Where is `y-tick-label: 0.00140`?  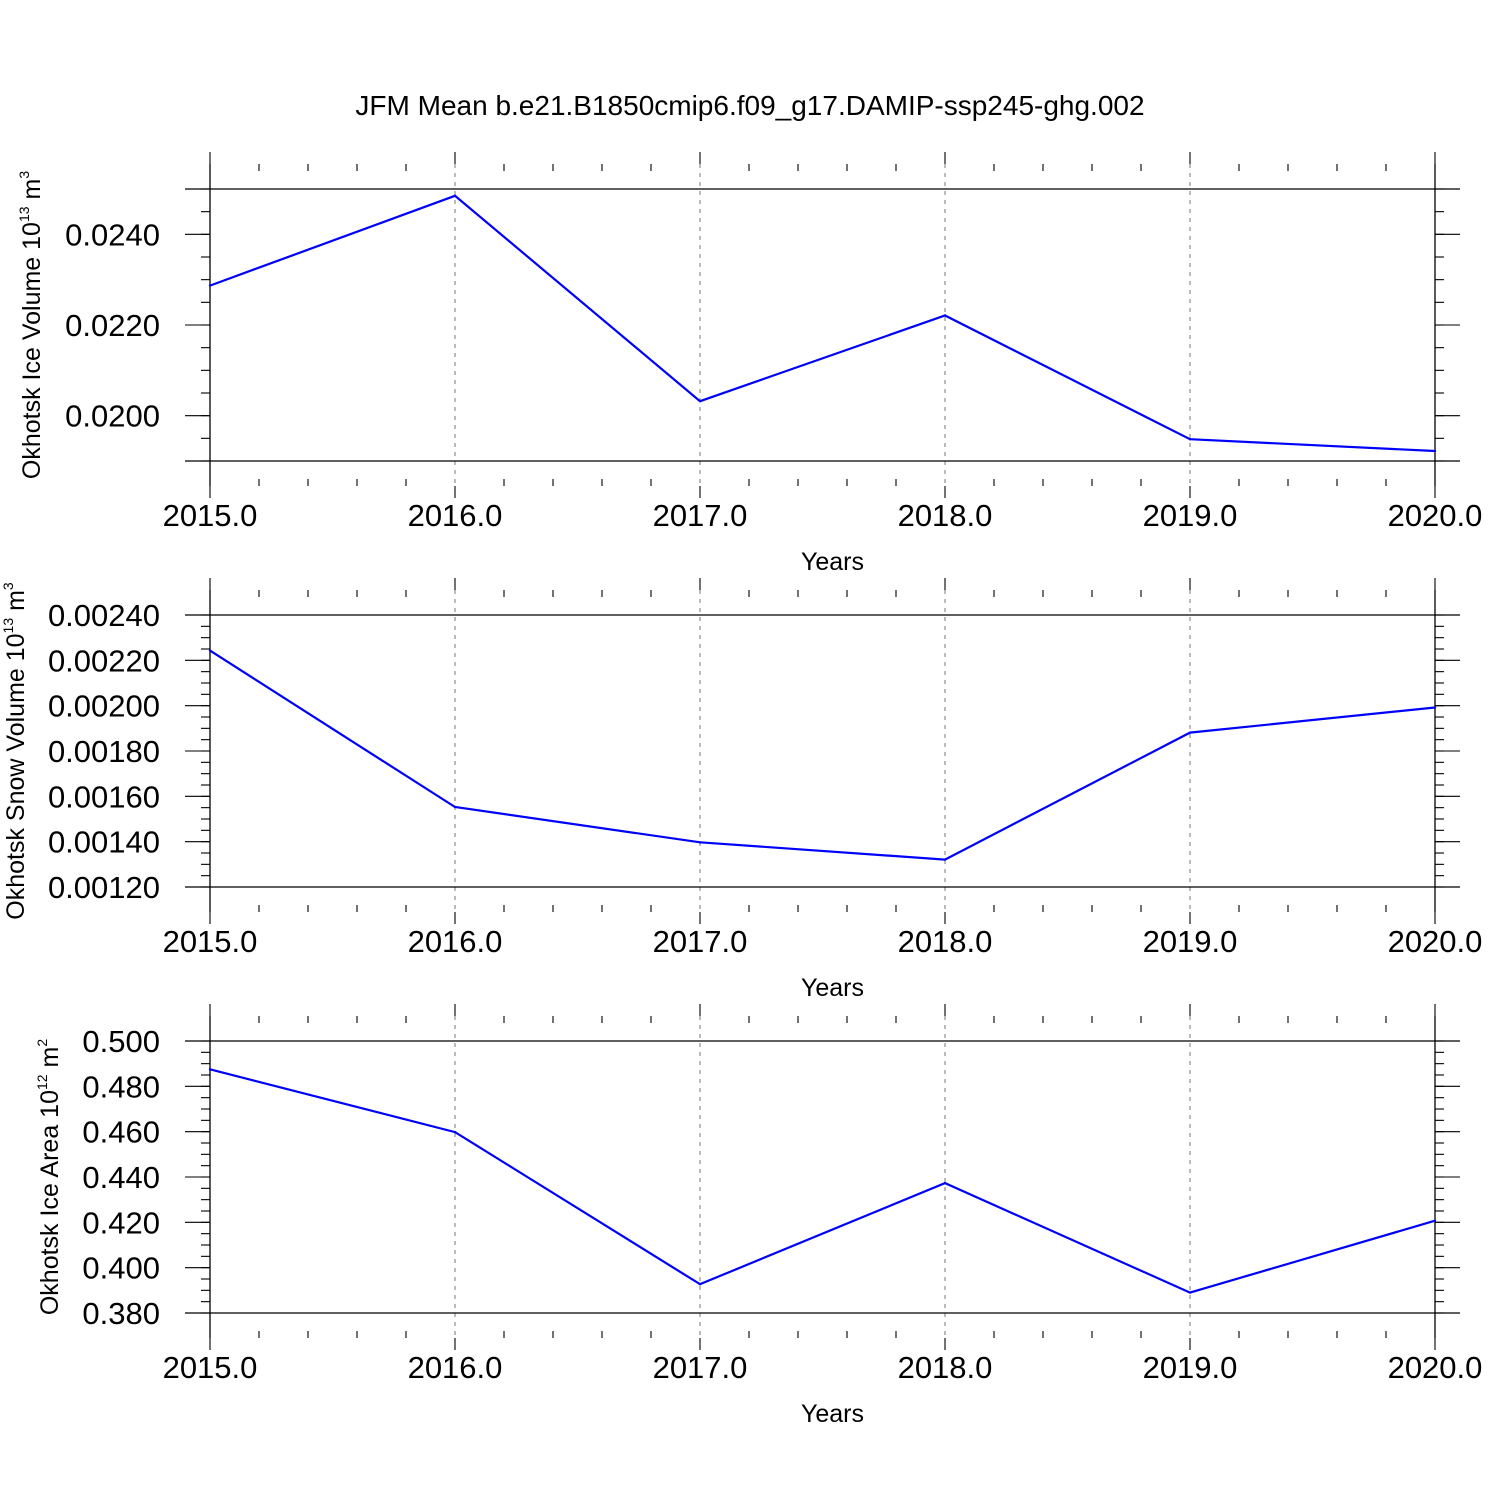 y-tick-label: 0.00140 is located at coordinates (104, 842).